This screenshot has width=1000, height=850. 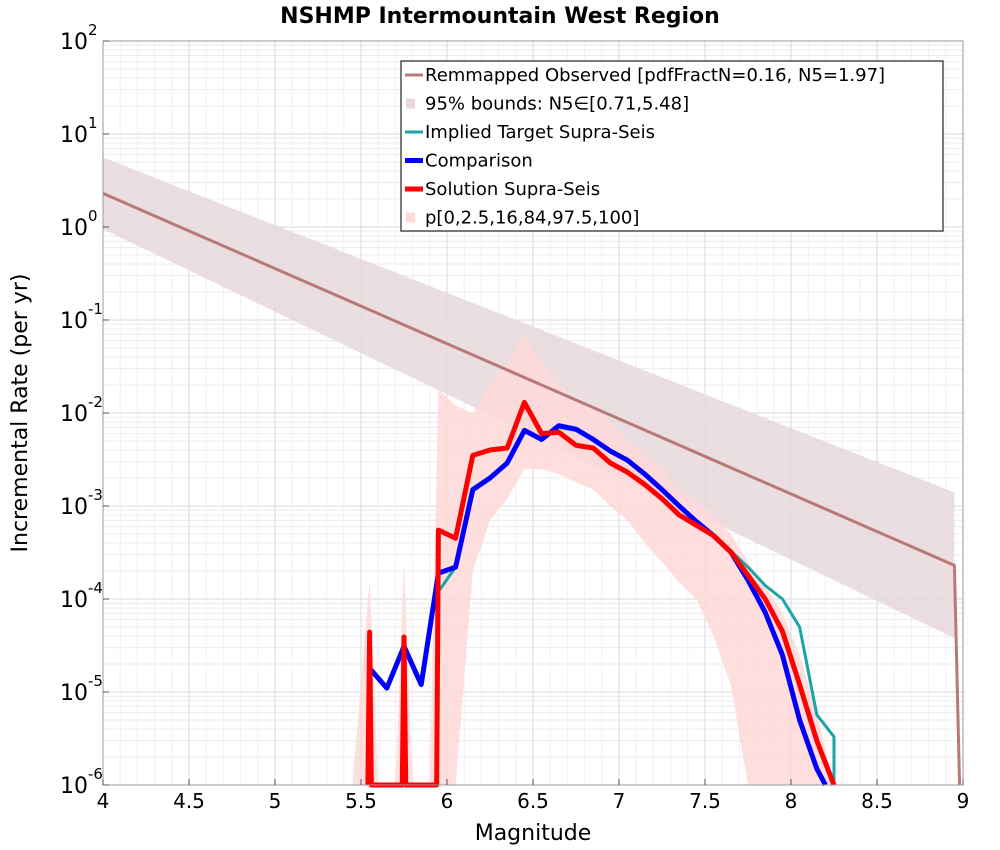 What do you see at coordinates (81, 689) in the screenshot?
I see `y-tick-label: 10⁻⁵` at bounding box center [81, 689].